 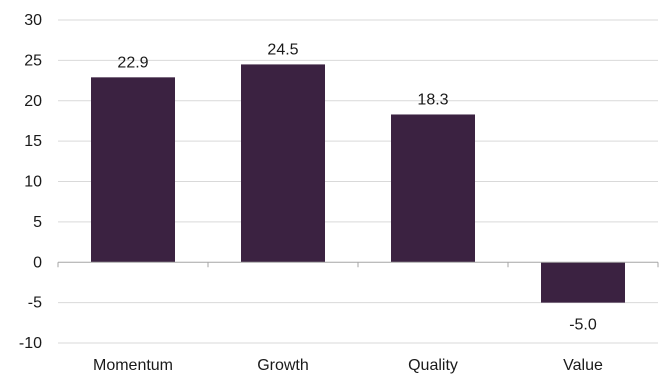 What do you see at coordinates (348, 365) in the screenshot?
I see `x-axis-category-labels: Momentum Growth Quality Value` at bounding box center [348, 365].